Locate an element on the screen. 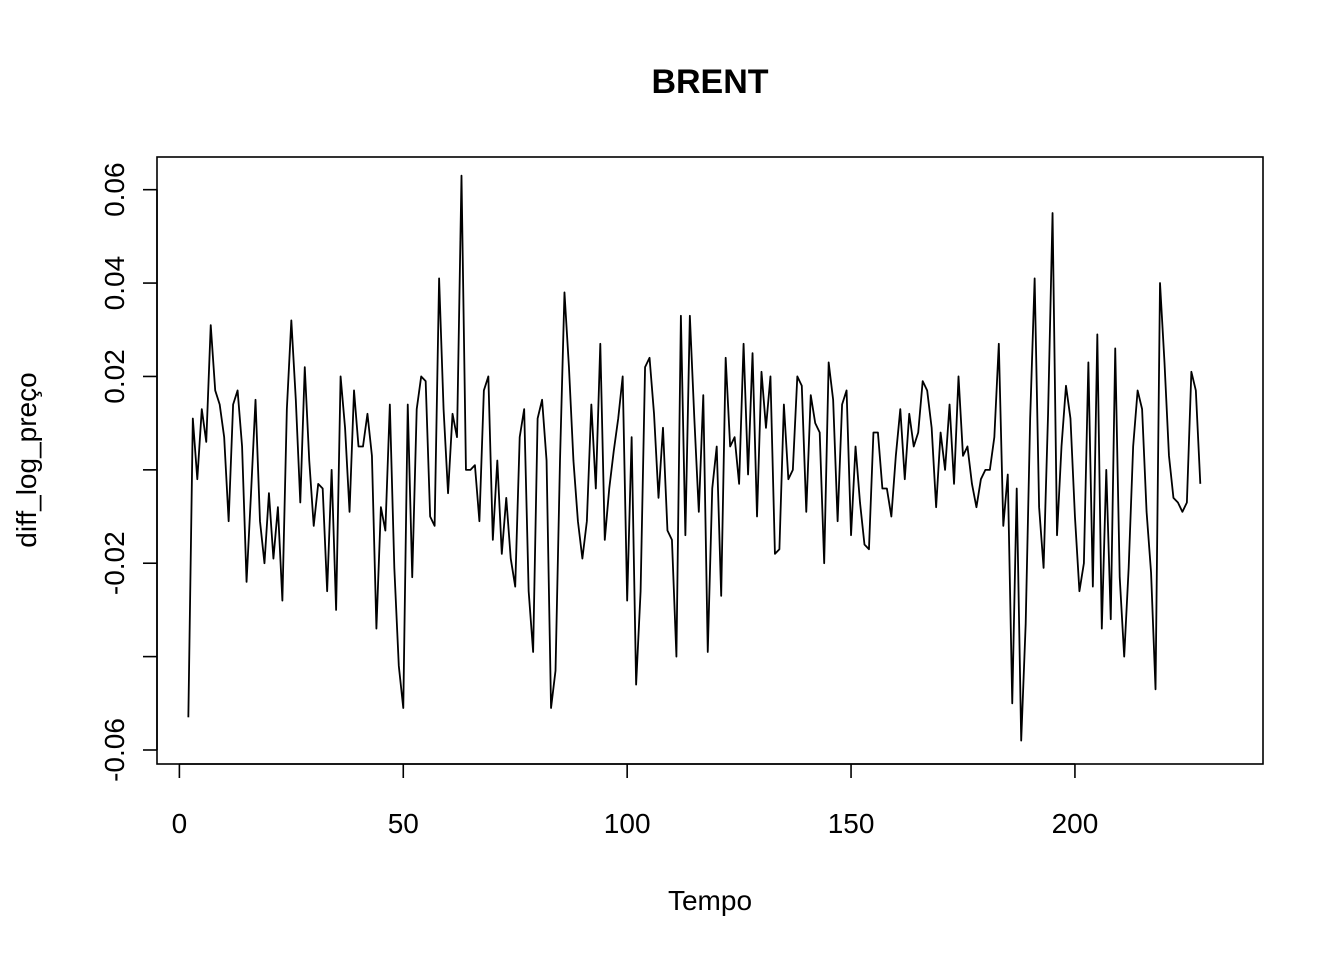 Image resolution: width=1344 pixels, height=960 pixels. y-tick-label: 0.06 is located at coordinates (114, 189).